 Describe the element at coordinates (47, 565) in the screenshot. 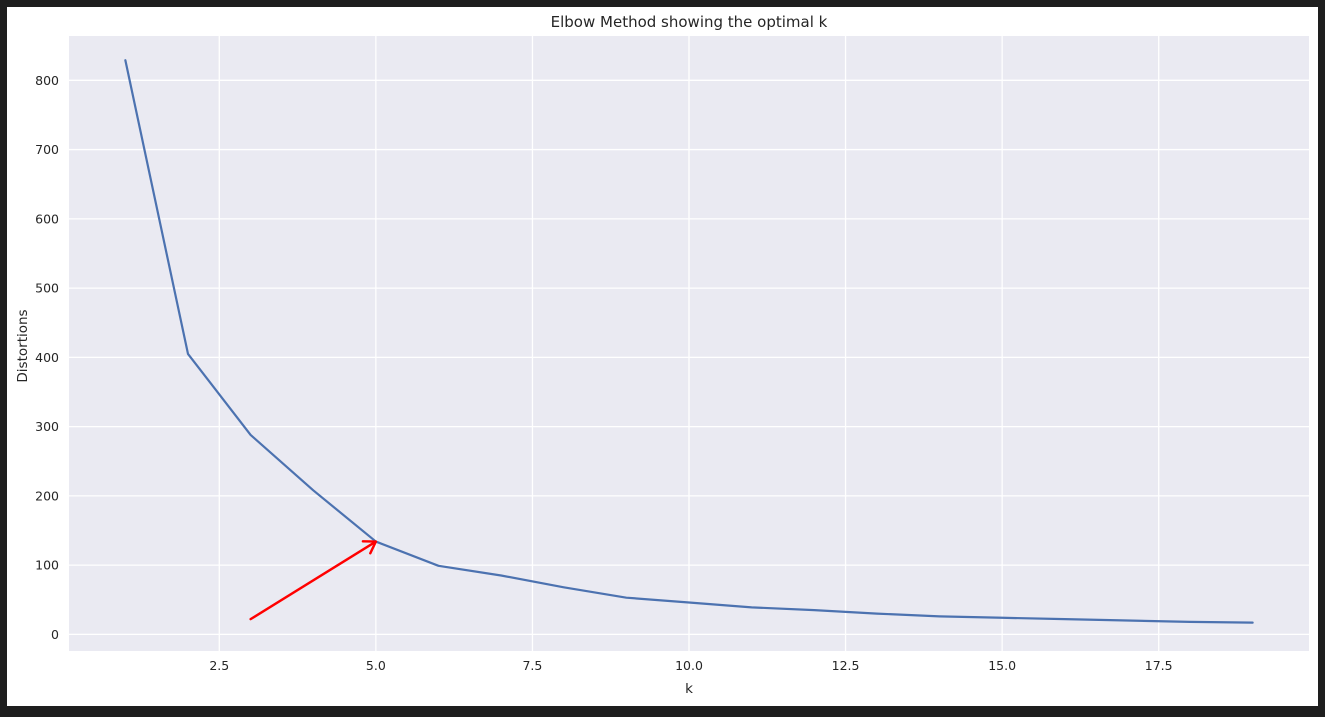

I see `y-tick-label: 100` at that location.